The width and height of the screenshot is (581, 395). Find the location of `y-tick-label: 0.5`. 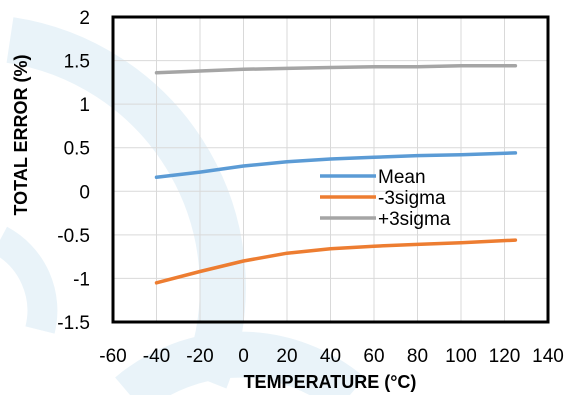

y-tick-label: 0.5 is located at coordinates (77, 149).